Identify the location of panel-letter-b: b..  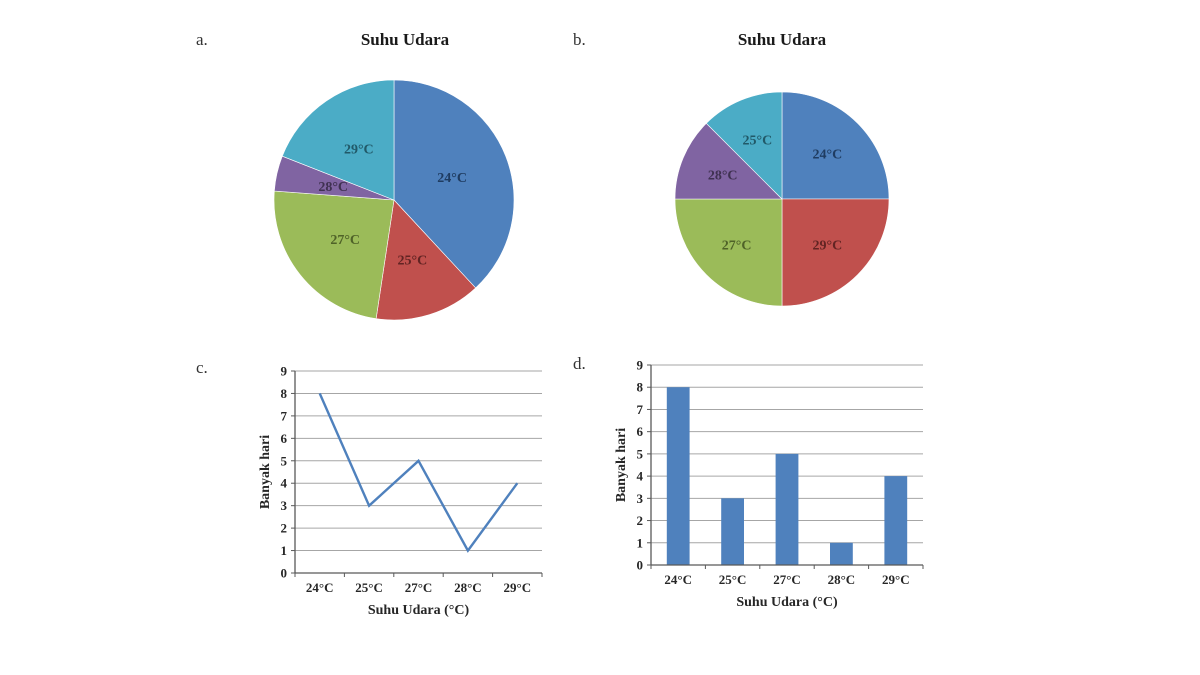
(579, 39).